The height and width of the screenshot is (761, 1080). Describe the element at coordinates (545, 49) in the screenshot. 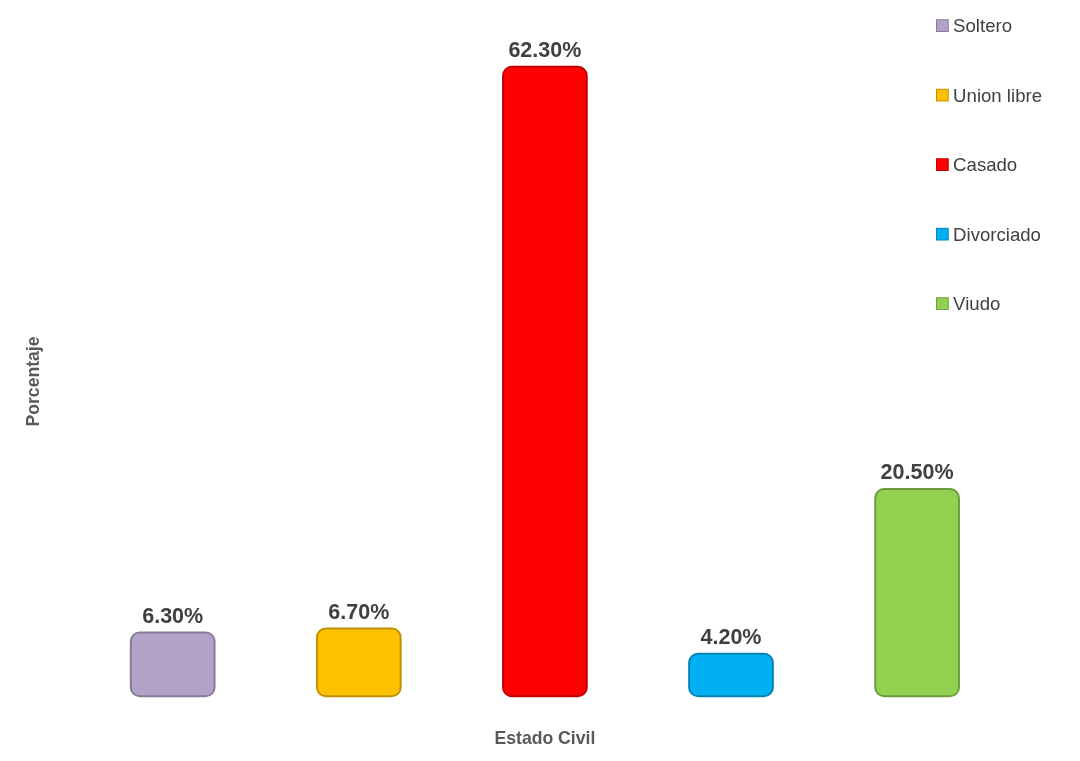

I see `data-label: 62.30%` at that location.